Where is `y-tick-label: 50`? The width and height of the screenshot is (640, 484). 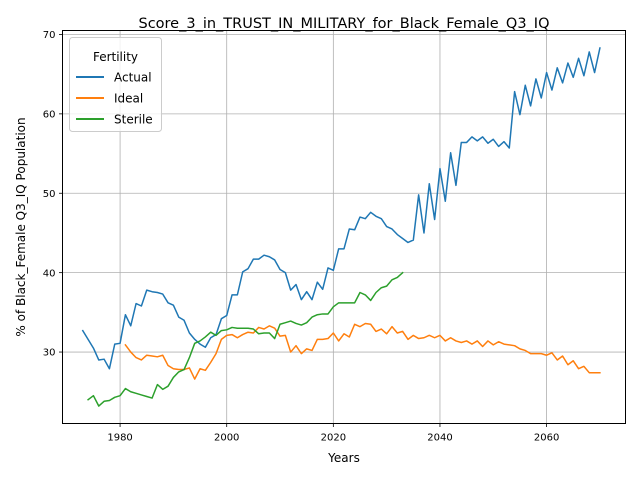 y-tick-label: 50 is located at coordinates (49, 194).